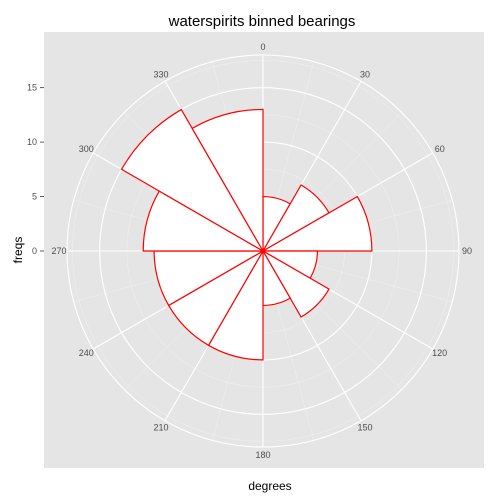 Image resolution: width=500 pixels, height=500 pixels. I want to click on theta-tick-label: 270, so click(58, 251).